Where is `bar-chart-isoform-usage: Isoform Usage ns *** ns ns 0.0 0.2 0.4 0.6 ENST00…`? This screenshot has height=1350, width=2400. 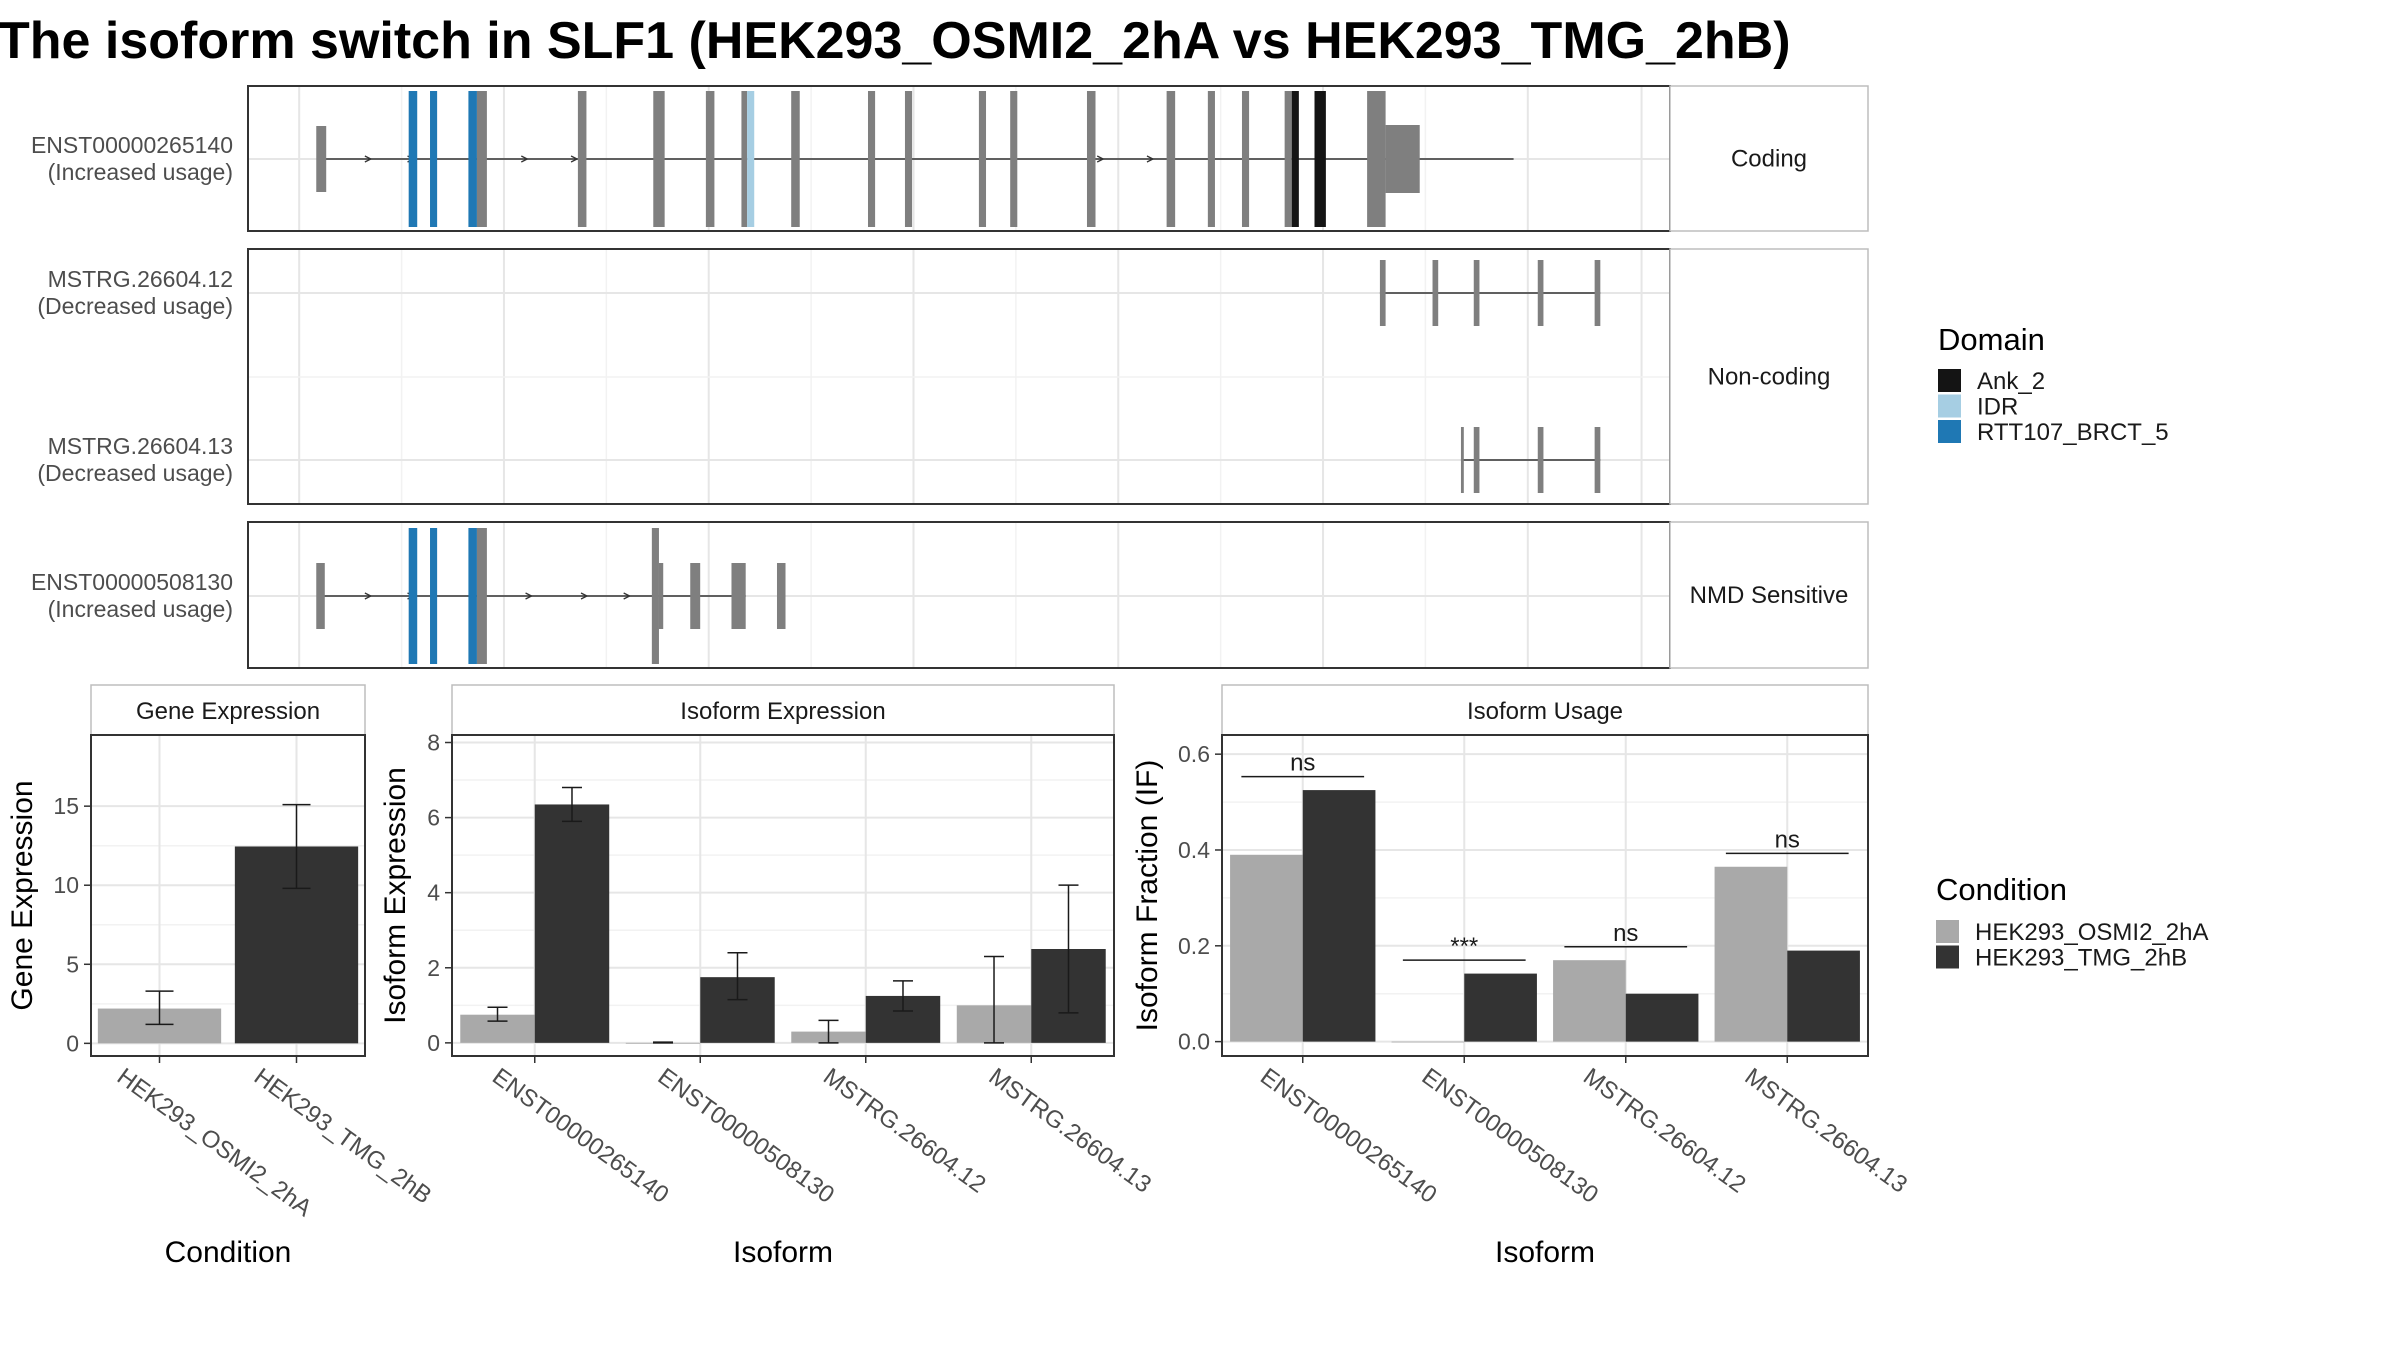
bar-chart-isoform-usage: Isoform Usage ns *** ns ns 0.0 0.2 0.4 0.6 ENST00… is located at coordinates (1521, 976).